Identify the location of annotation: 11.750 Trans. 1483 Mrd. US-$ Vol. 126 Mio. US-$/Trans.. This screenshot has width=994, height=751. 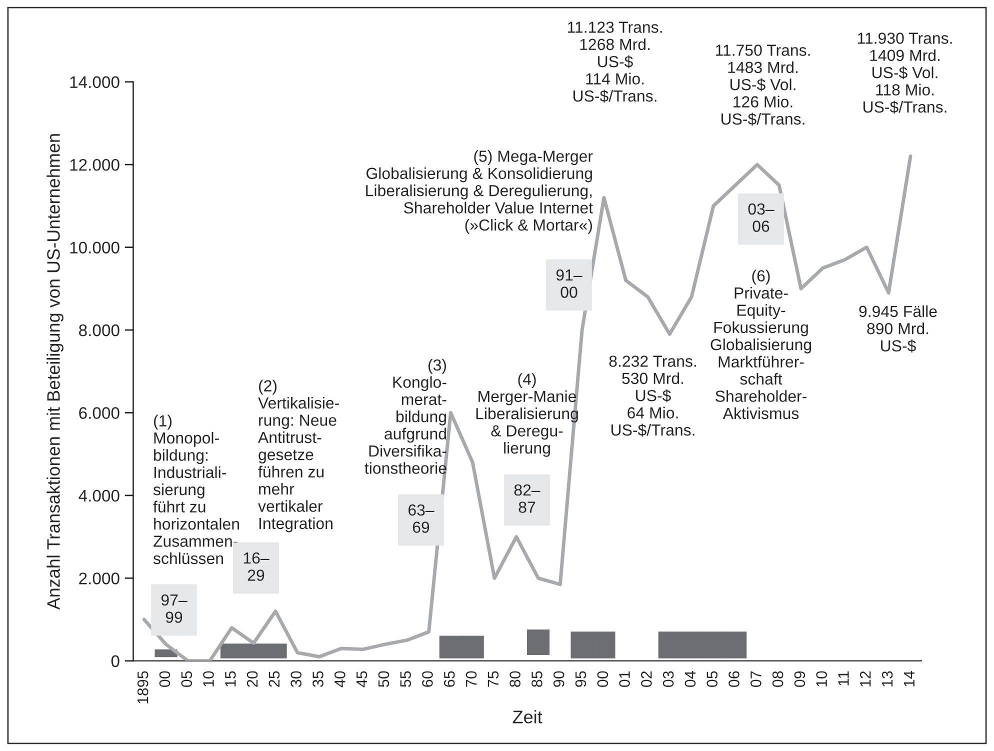
(763, 85).